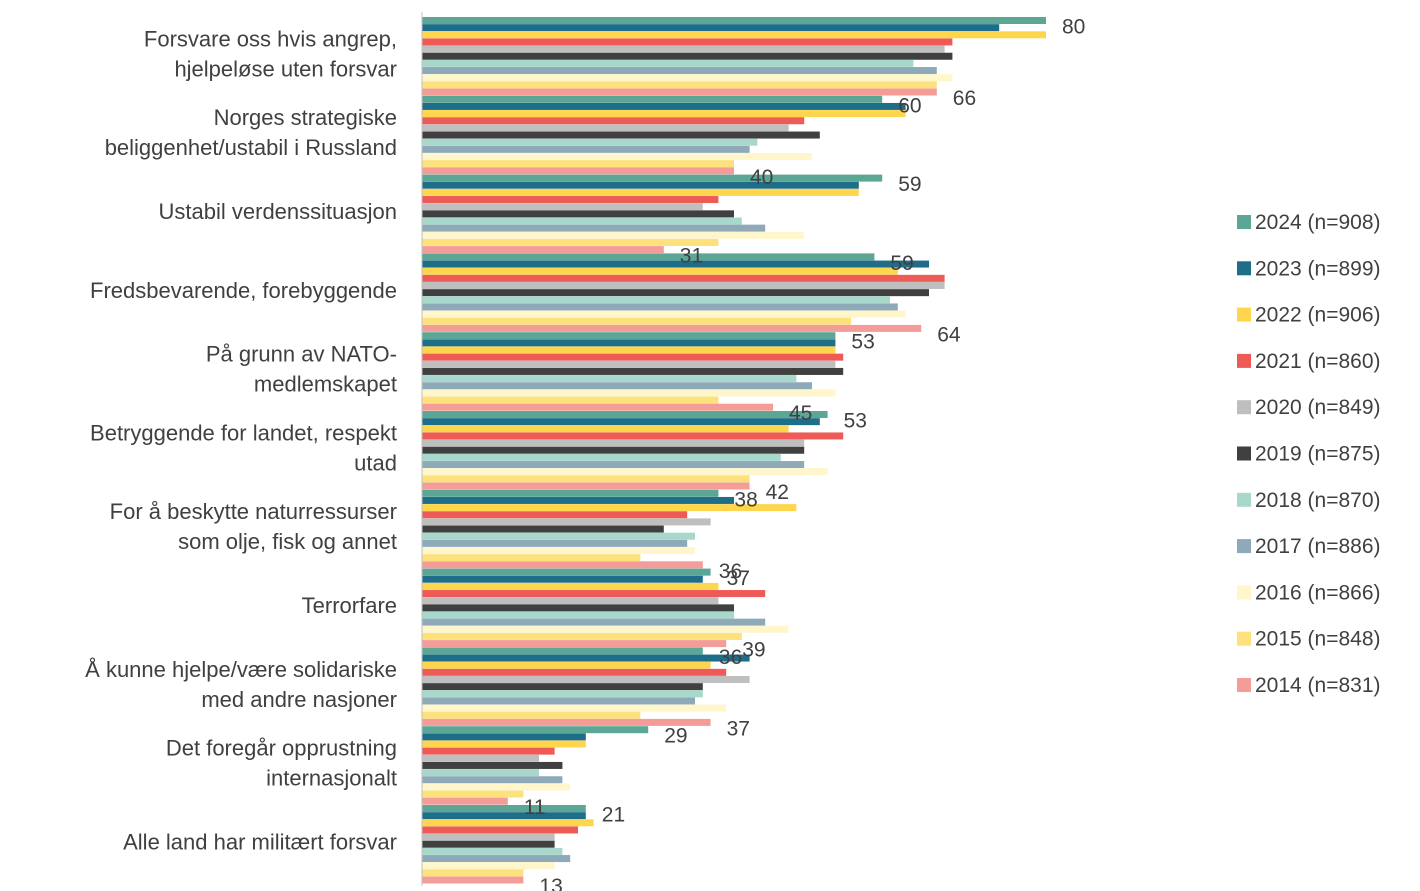 Image resolution: width=1420 pixels, height=891 pixels. What do you see at coordinates (601, 457) in the screenshot?
I see `bar-cat5-series6` at bounding box center [601, 457].